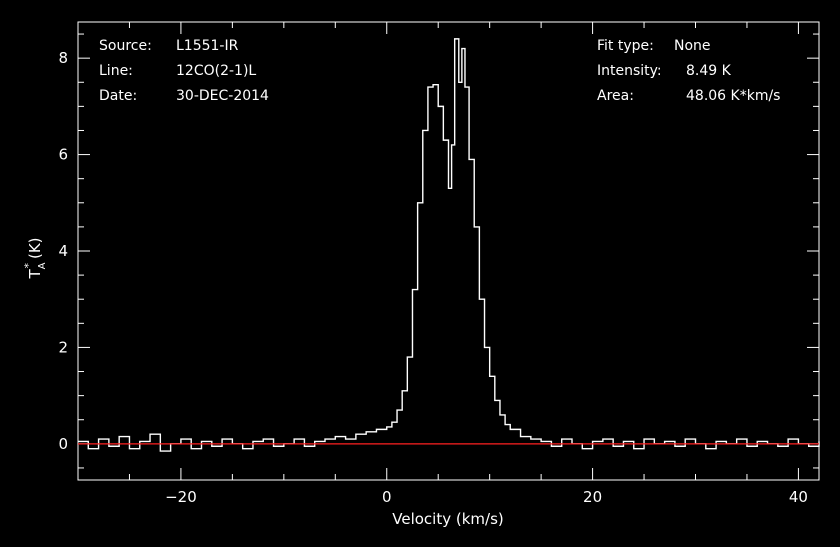  Describe the element at coordinates (692, 46) in the screenshot. I see `fit-type-value: None` at that location.